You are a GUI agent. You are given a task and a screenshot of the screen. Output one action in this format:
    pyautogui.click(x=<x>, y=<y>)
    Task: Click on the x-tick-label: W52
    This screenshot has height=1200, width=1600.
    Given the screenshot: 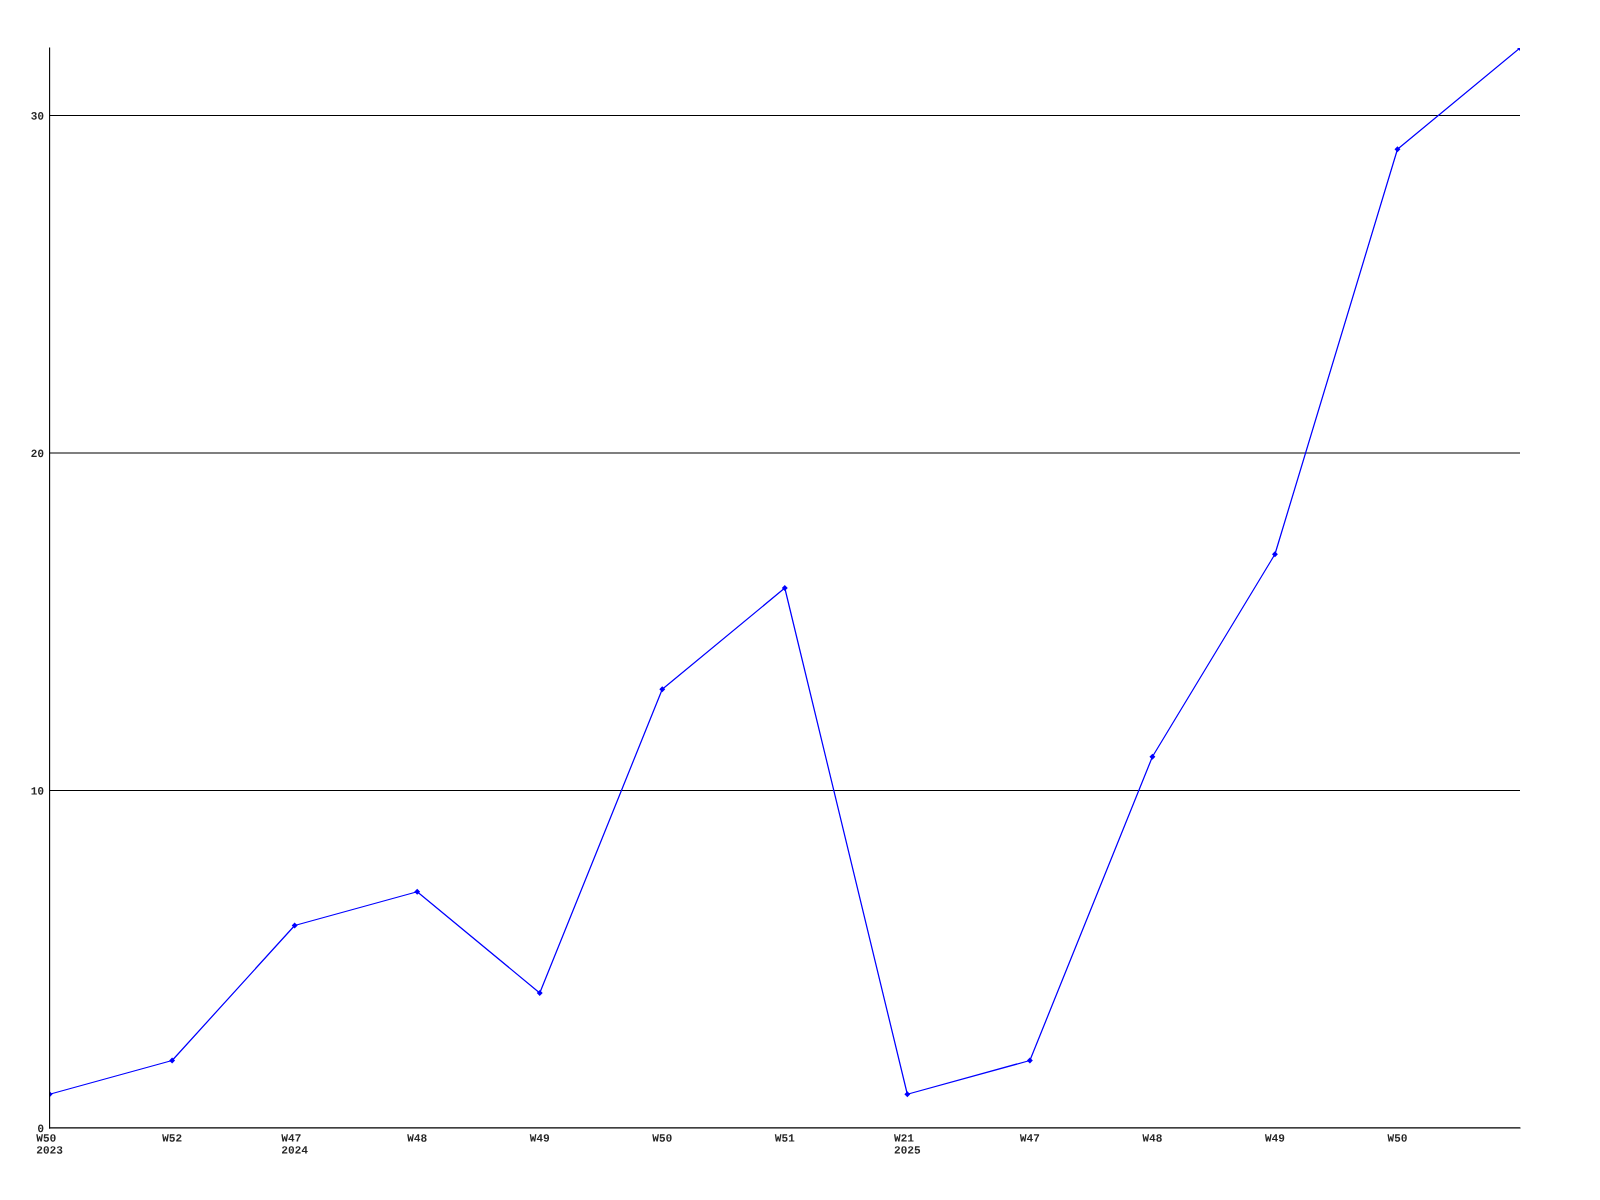 What is the action you would take?
    pyautogui.click(x=172, y=1138)
    